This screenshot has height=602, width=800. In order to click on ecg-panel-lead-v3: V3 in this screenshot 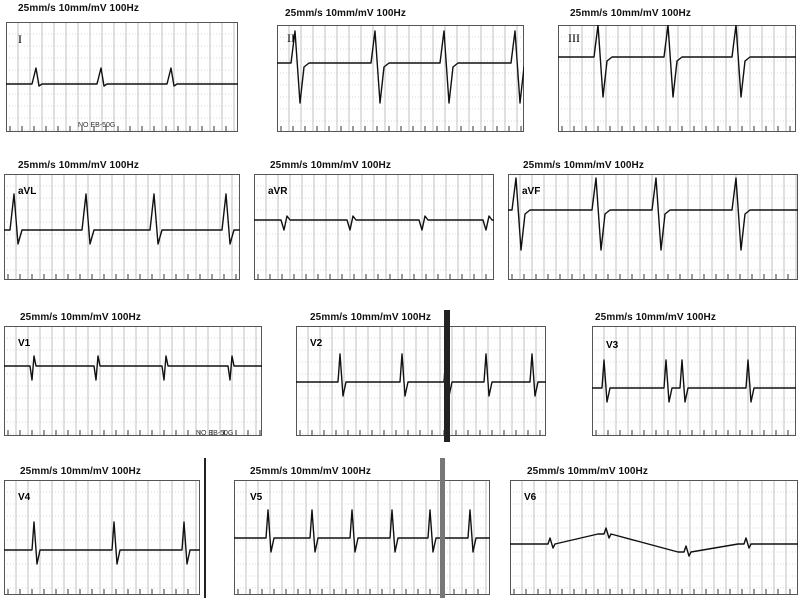, I will do `click(694, 381)`.